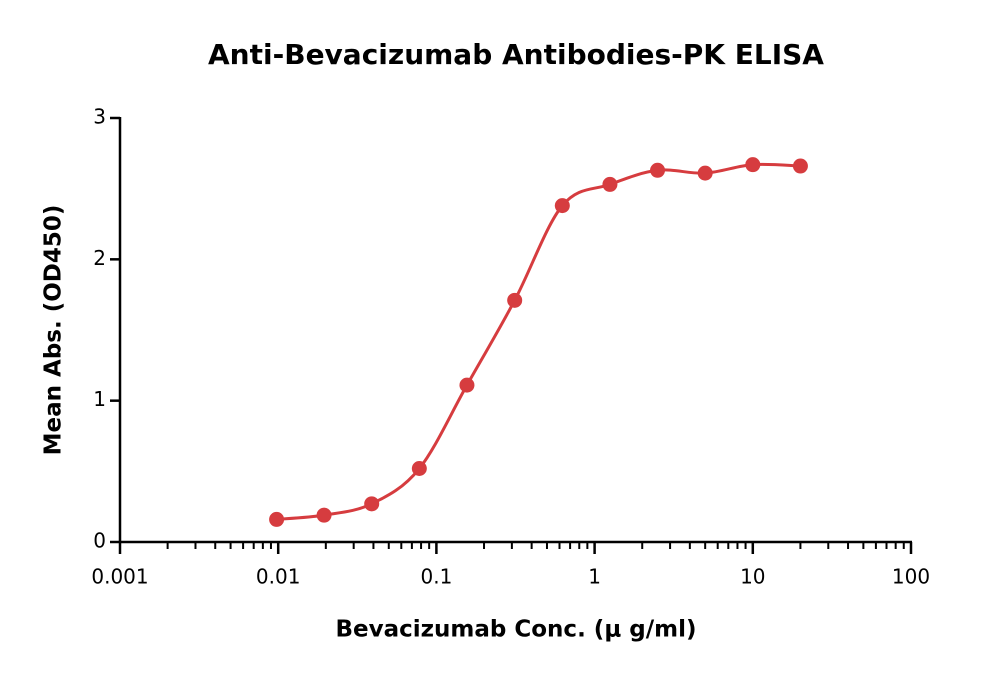  I want to click on y-tick-label: 2, so click(99, 258).